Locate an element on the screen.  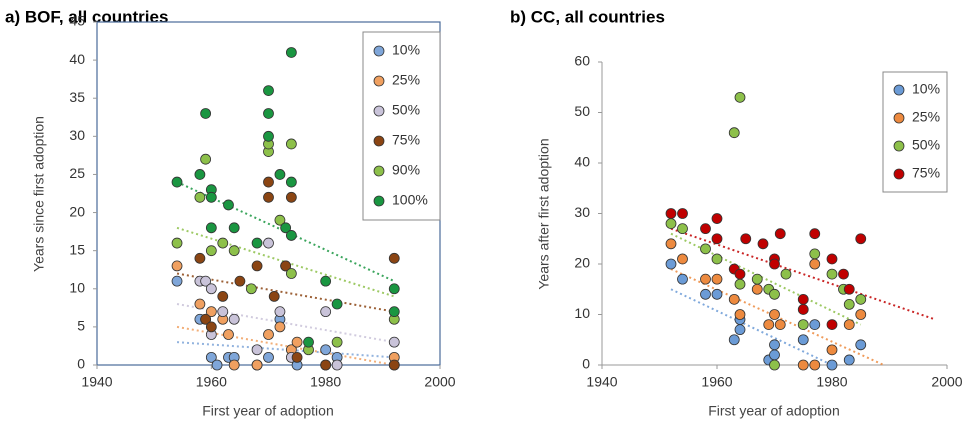
y-tick-label: 30 is located at coordinates (582, 212).